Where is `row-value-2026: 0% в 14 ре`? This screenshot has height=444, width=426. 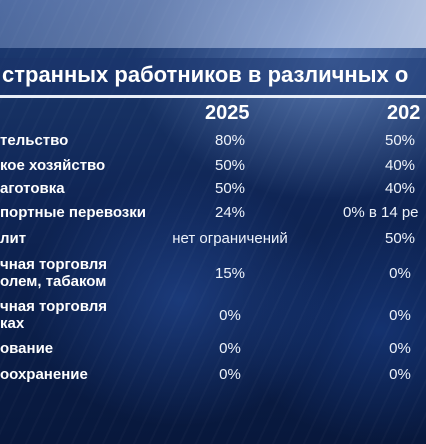 row-value-2026: 0% в 14 ре is located at coordinates (381, 212).